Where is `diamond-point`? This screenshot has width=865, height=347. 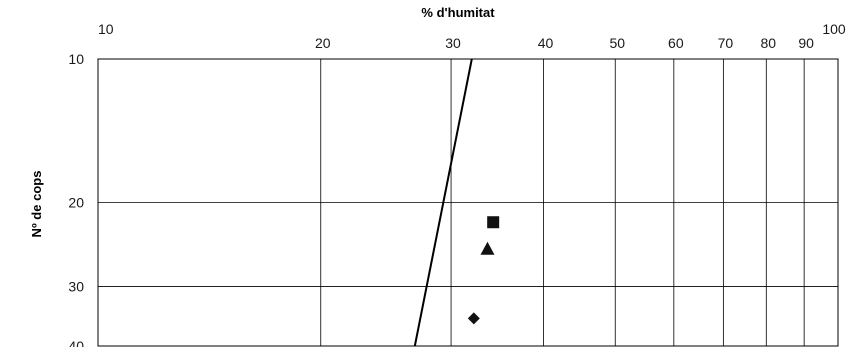 diamond-point is located at coordinates (473, 318).